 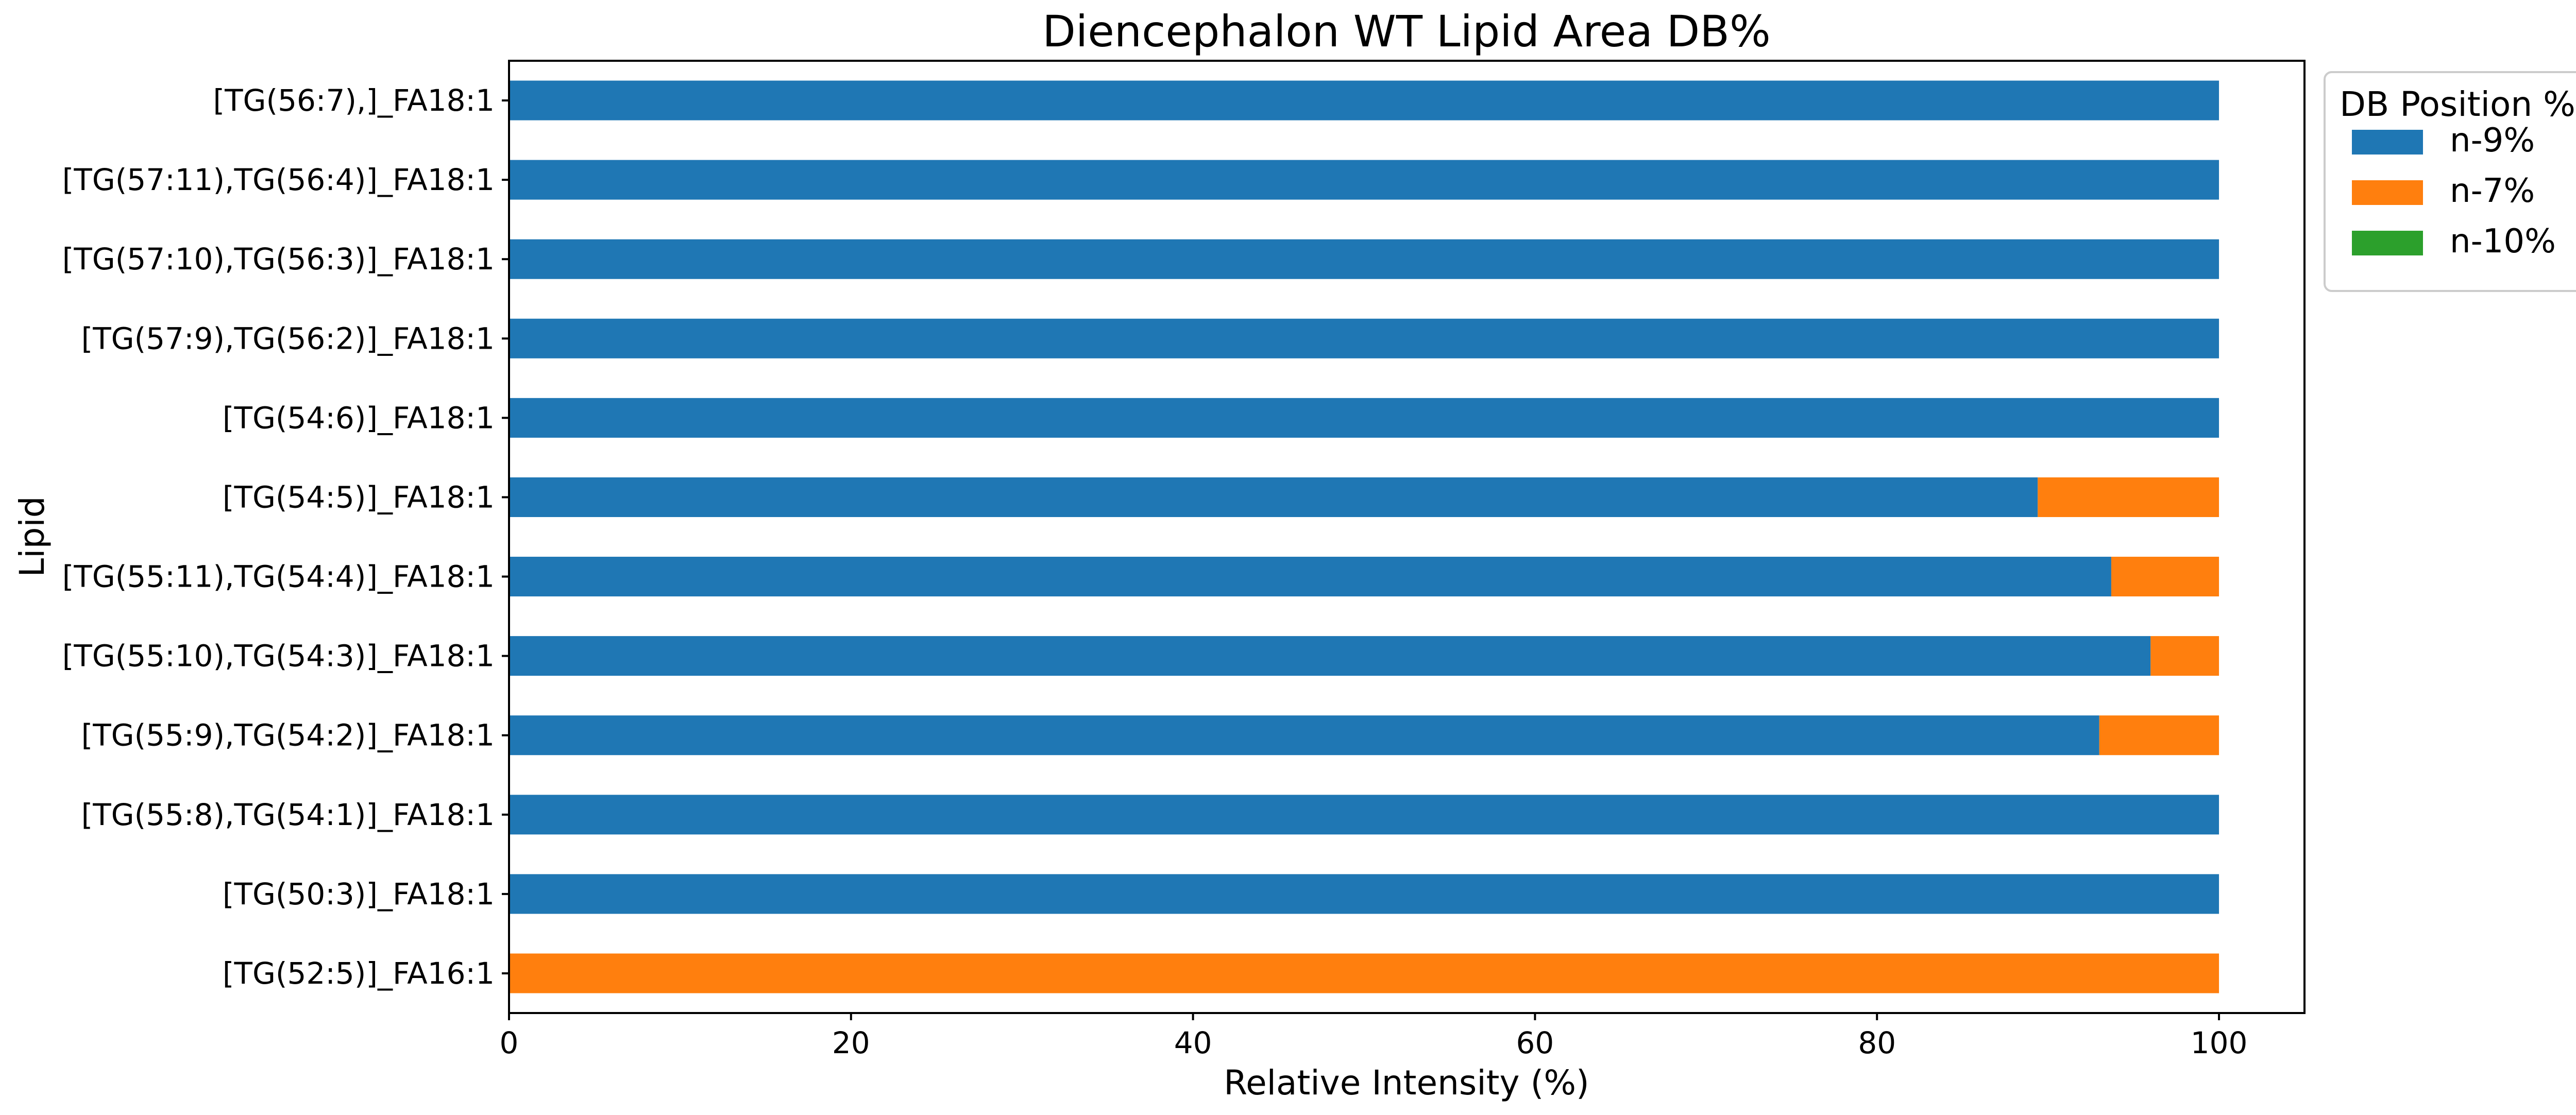 I want to click on y-tick-label: [TG(54:6)]_FA18:1, so click(x=359, y=417).